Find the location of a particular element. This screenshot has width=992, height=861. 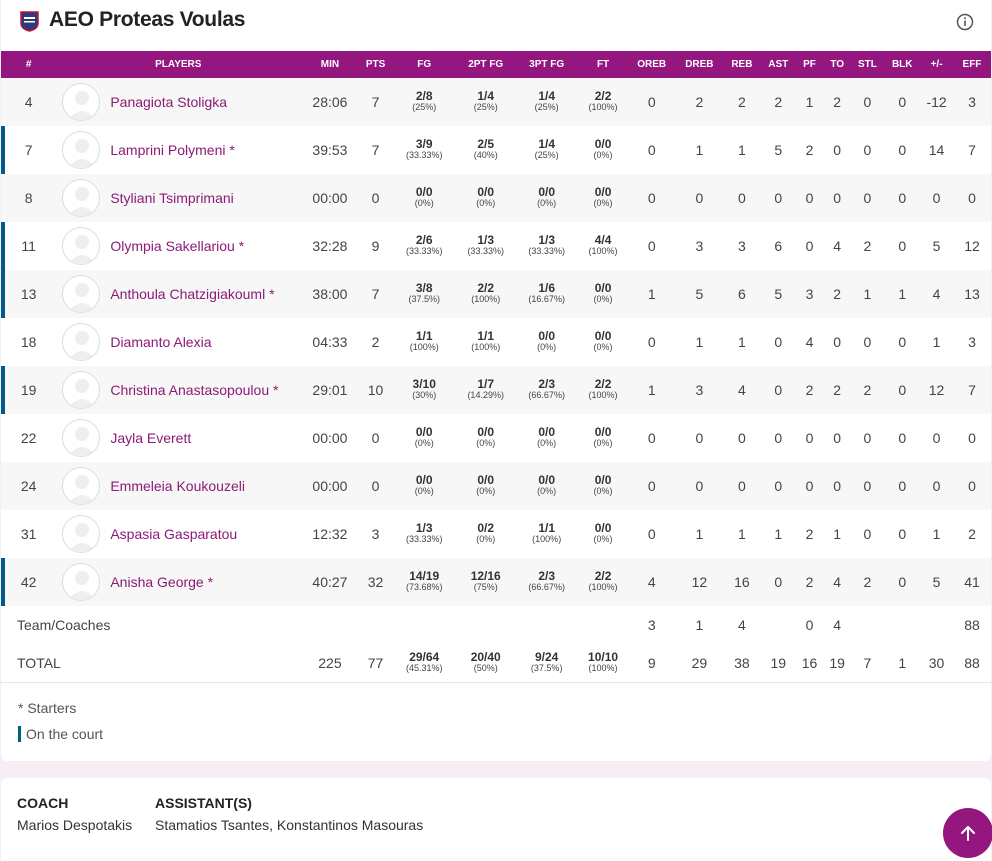

pt2-made-attempted: 0/0 is located at coordinates (486, 432).